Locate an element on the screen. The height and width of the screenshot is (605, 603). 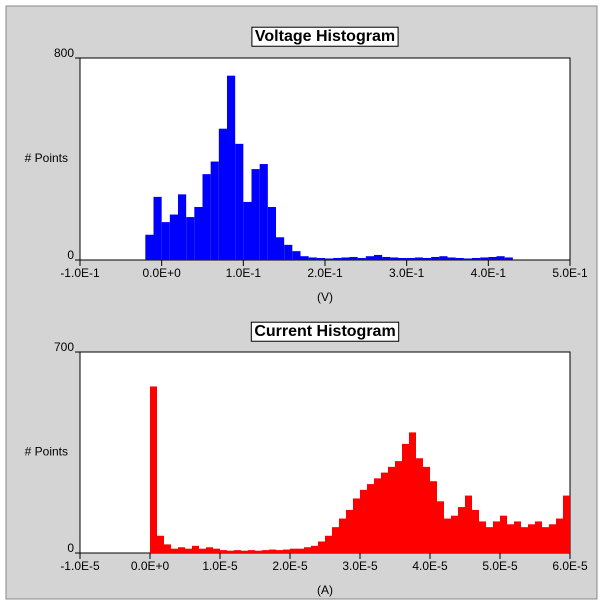
x-axis-label: (A) is located at coordinates (325, 590).